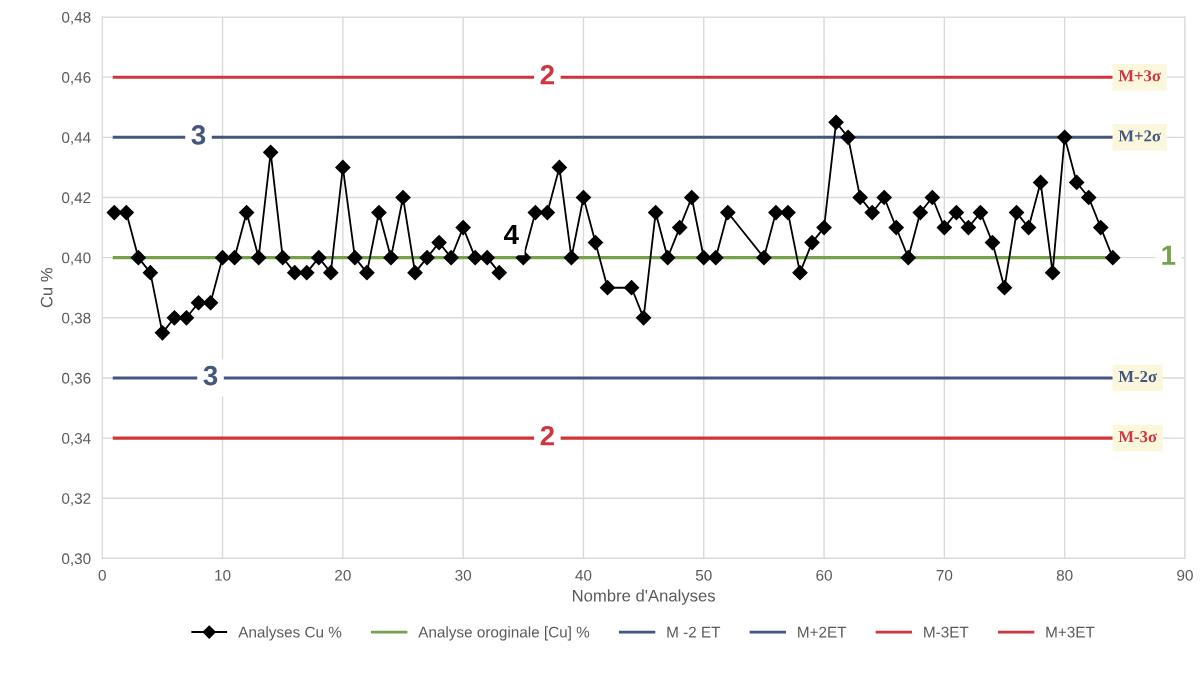 This screenshot has width=1203, height=681. What do you see at coordinates (946, 632) in the screenshot?
I see `legend-label: M-3ET` at bounding box center [946, 632].